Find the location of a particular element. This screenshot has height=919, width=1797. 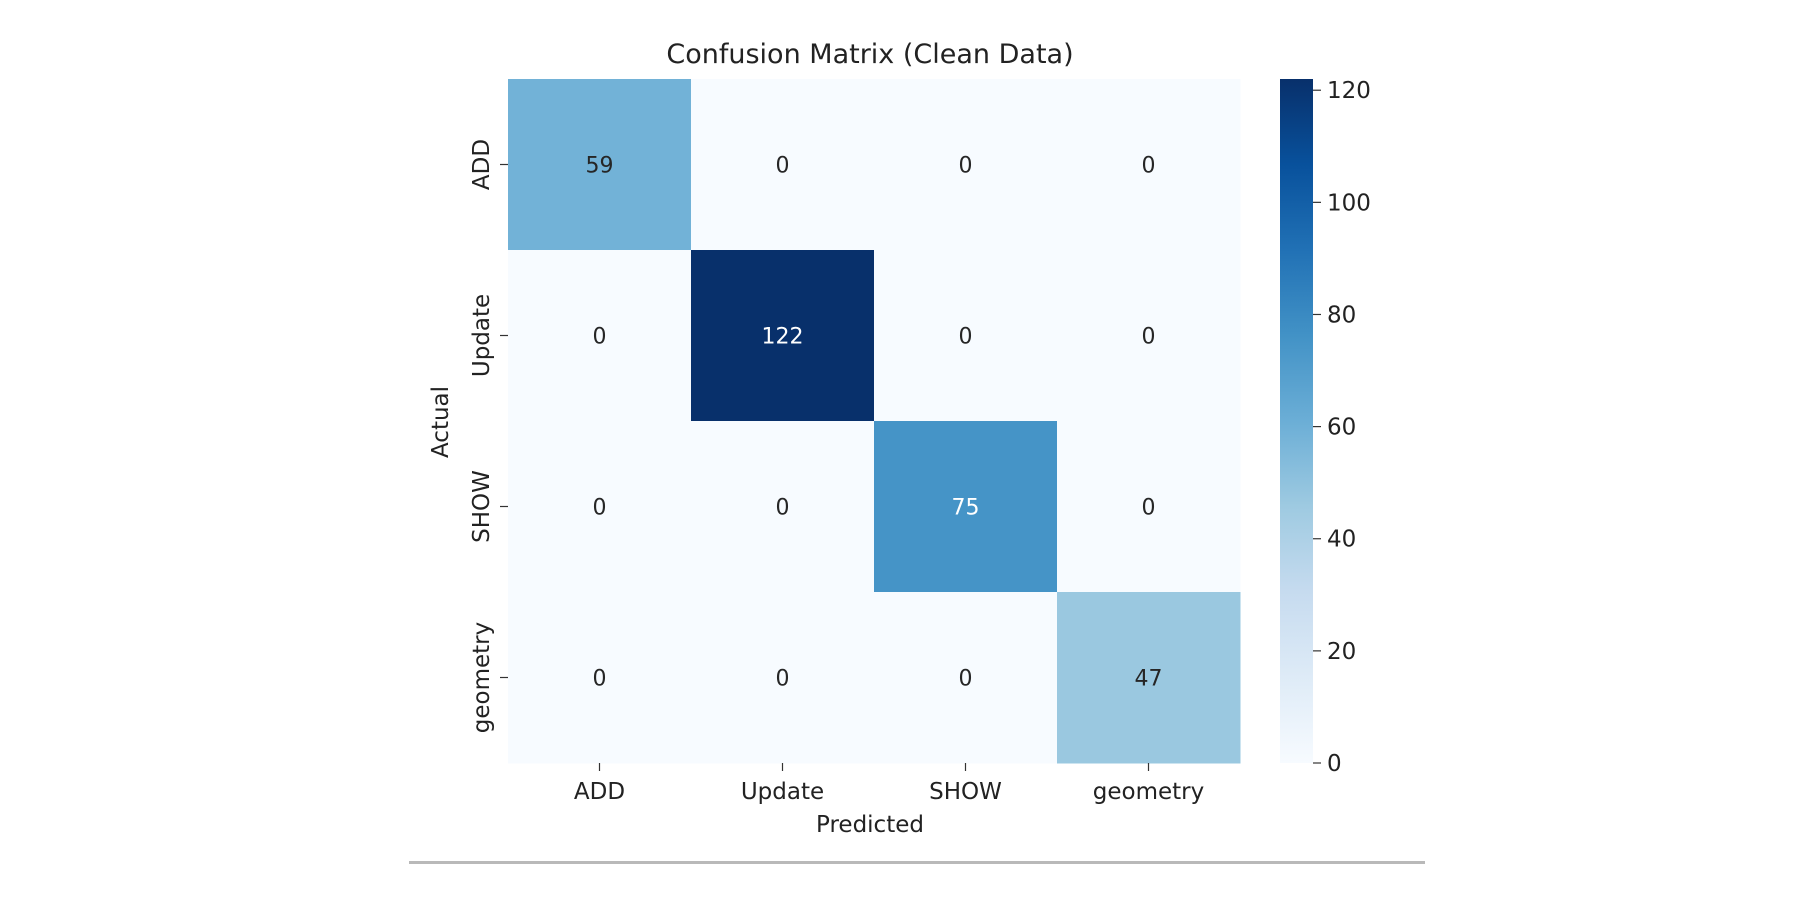

y-axis-label: Actual is located at coordinates (441, 422).